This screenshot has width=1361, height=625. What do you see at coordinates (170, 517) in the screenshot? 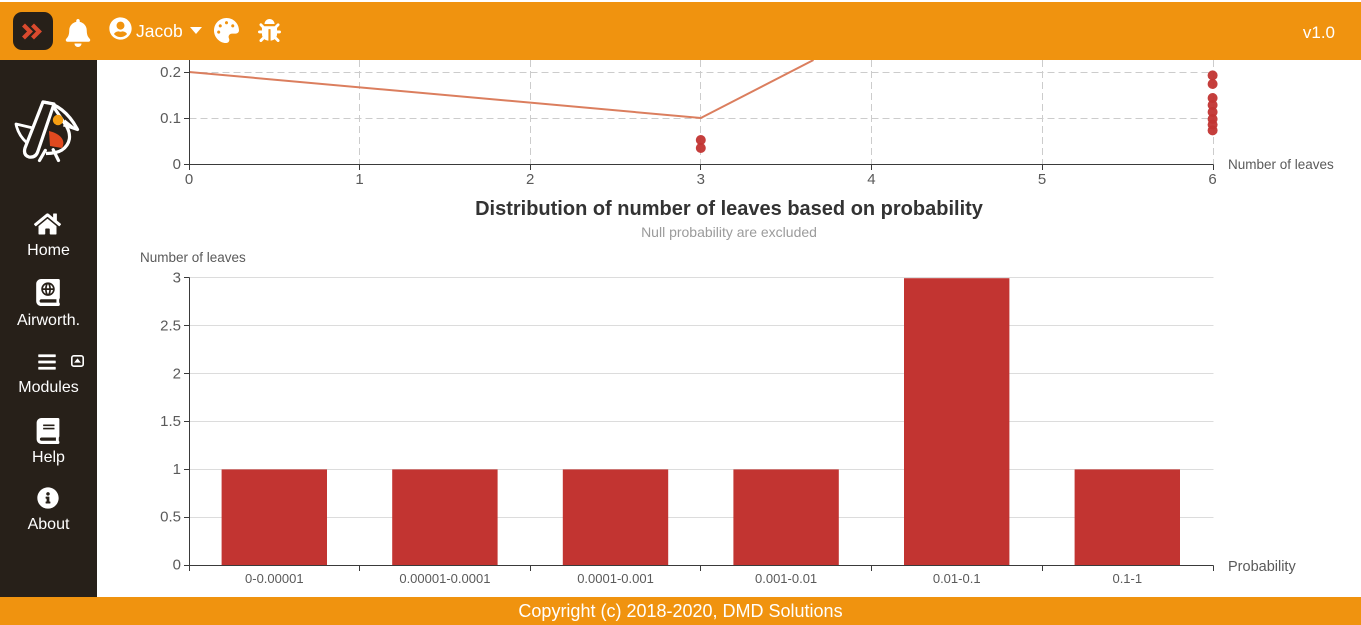
I see `svg-text: 0.5` at bounding box center [170, 517].